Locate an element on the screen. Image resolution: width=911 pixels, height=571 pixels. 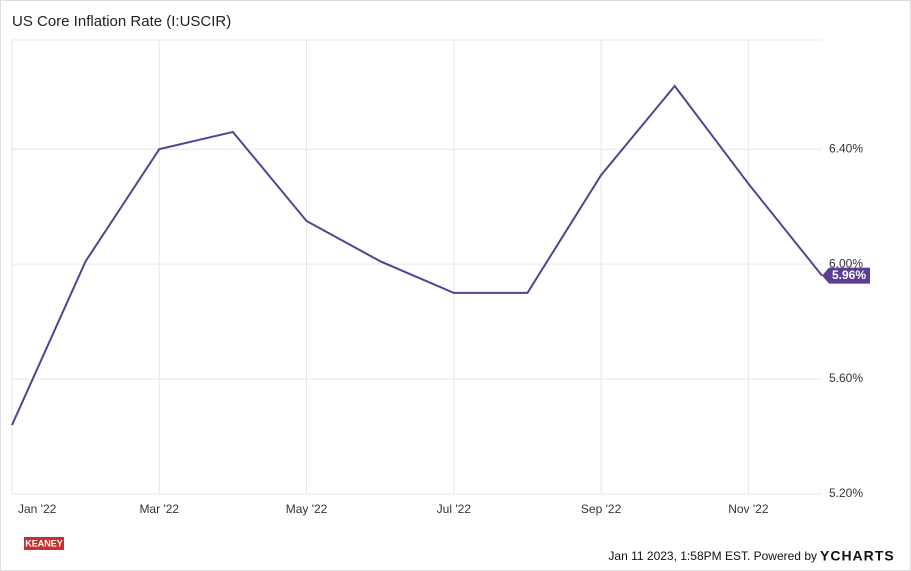
x-tick-label: Nov '22 is located at coordinates (748, 509).